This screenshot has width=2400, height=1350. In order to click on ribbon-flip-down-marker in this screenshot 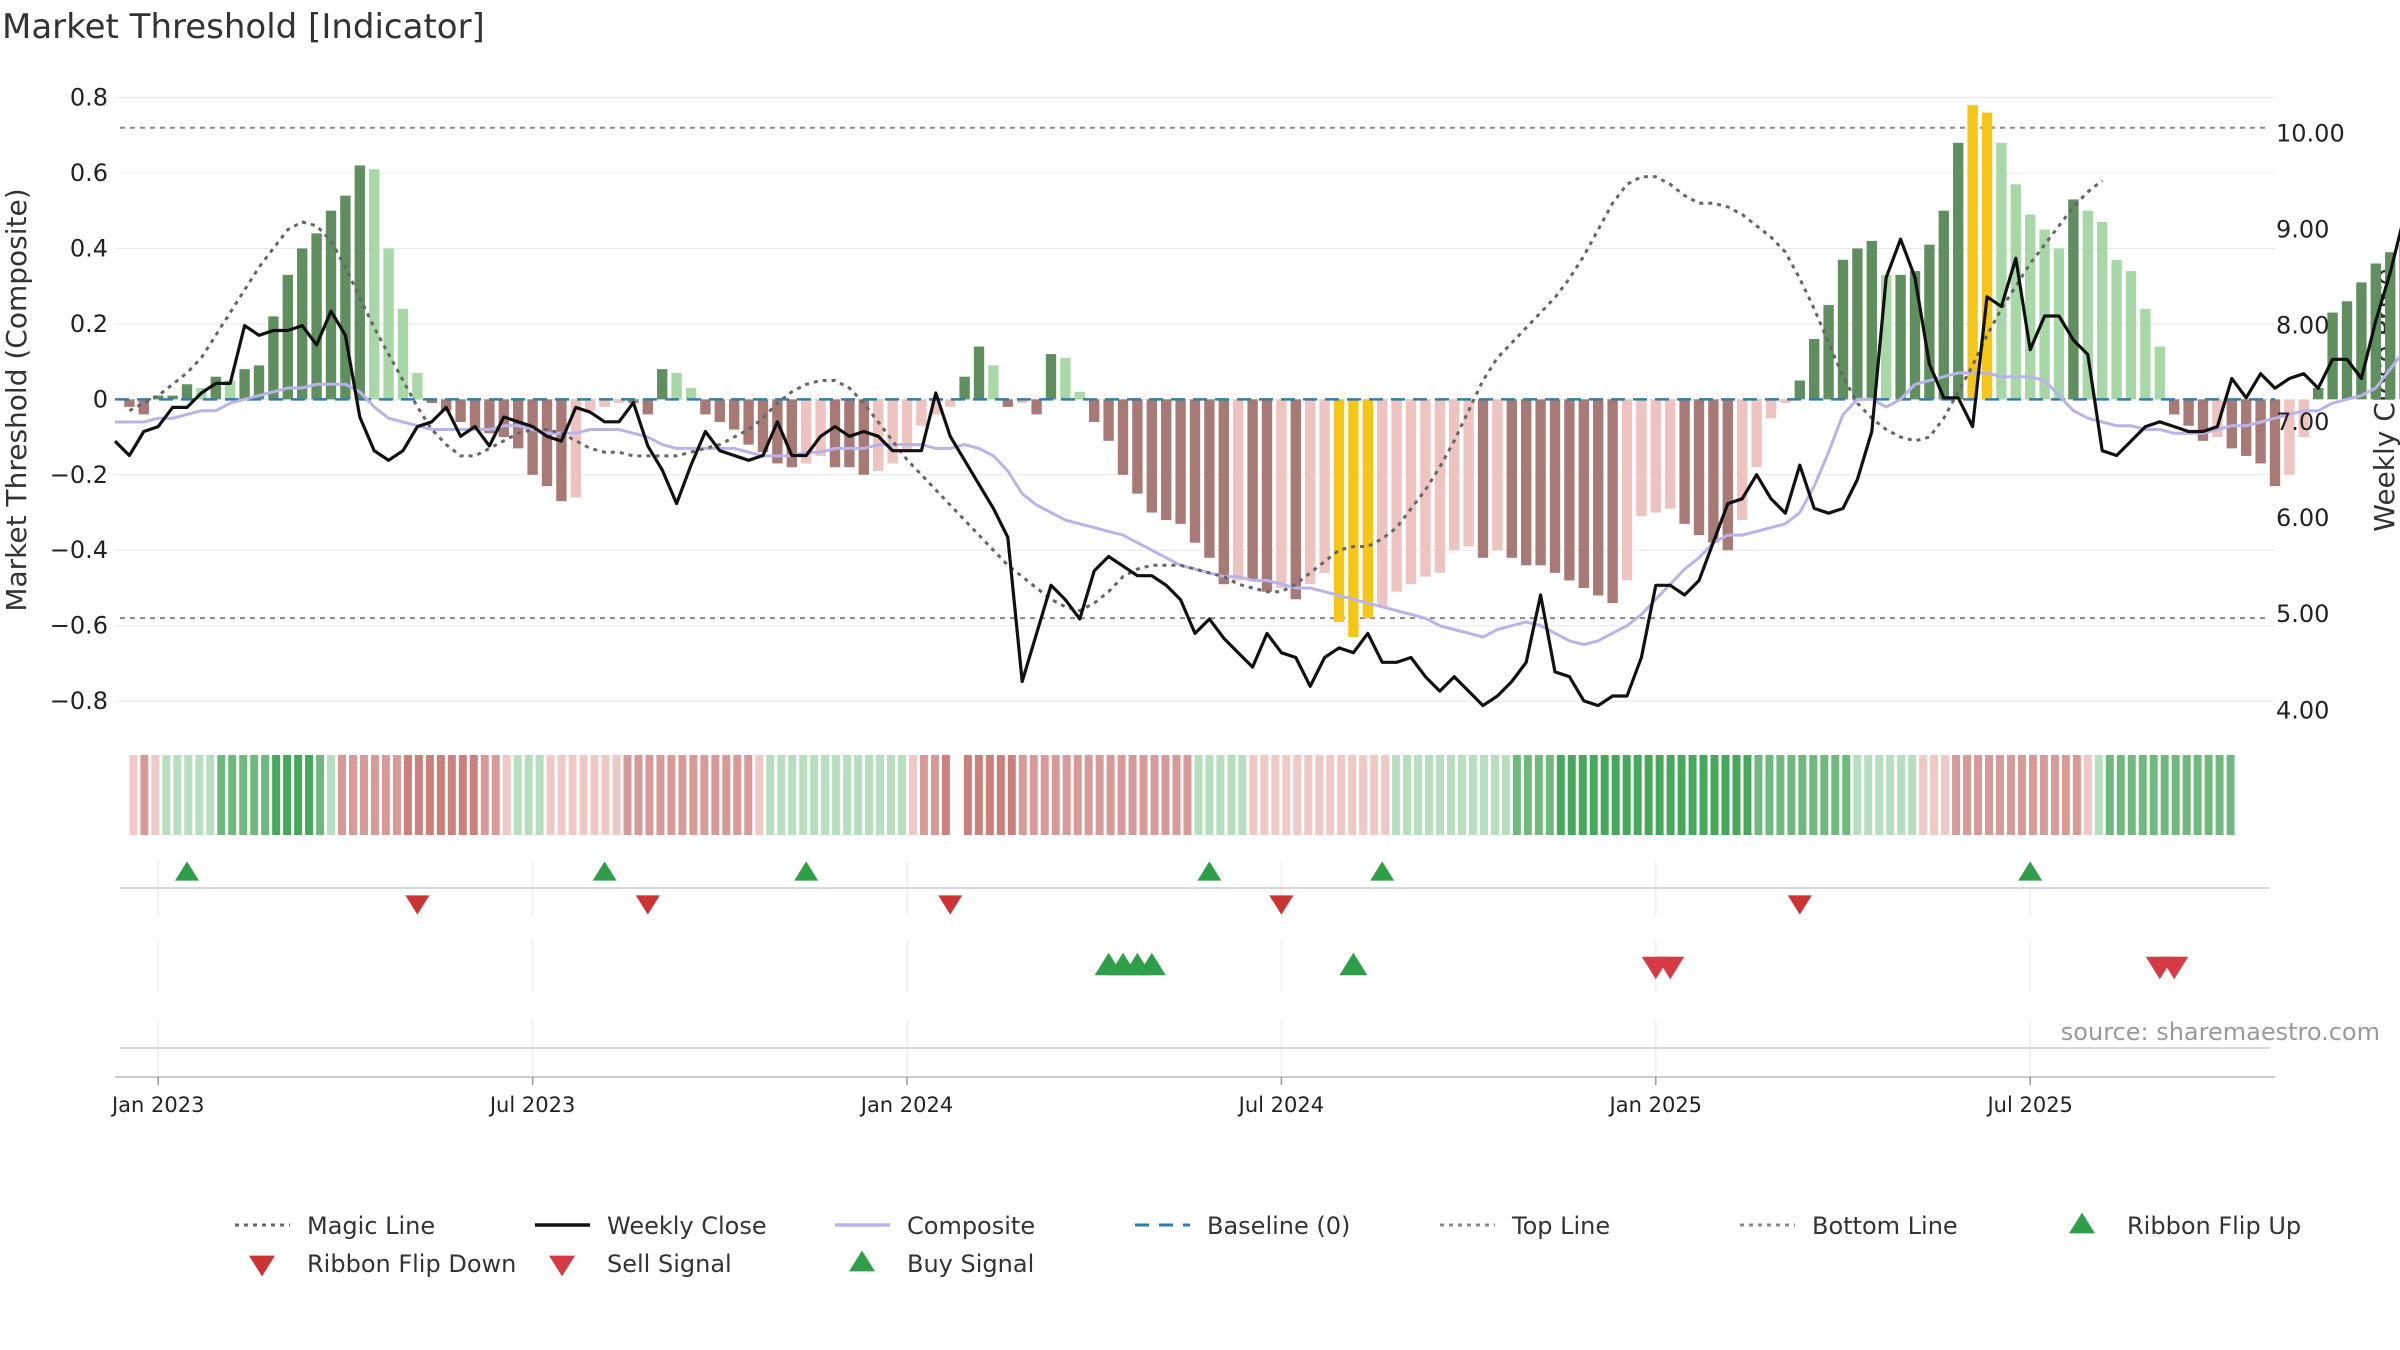, I will do `click(647, 905)`.